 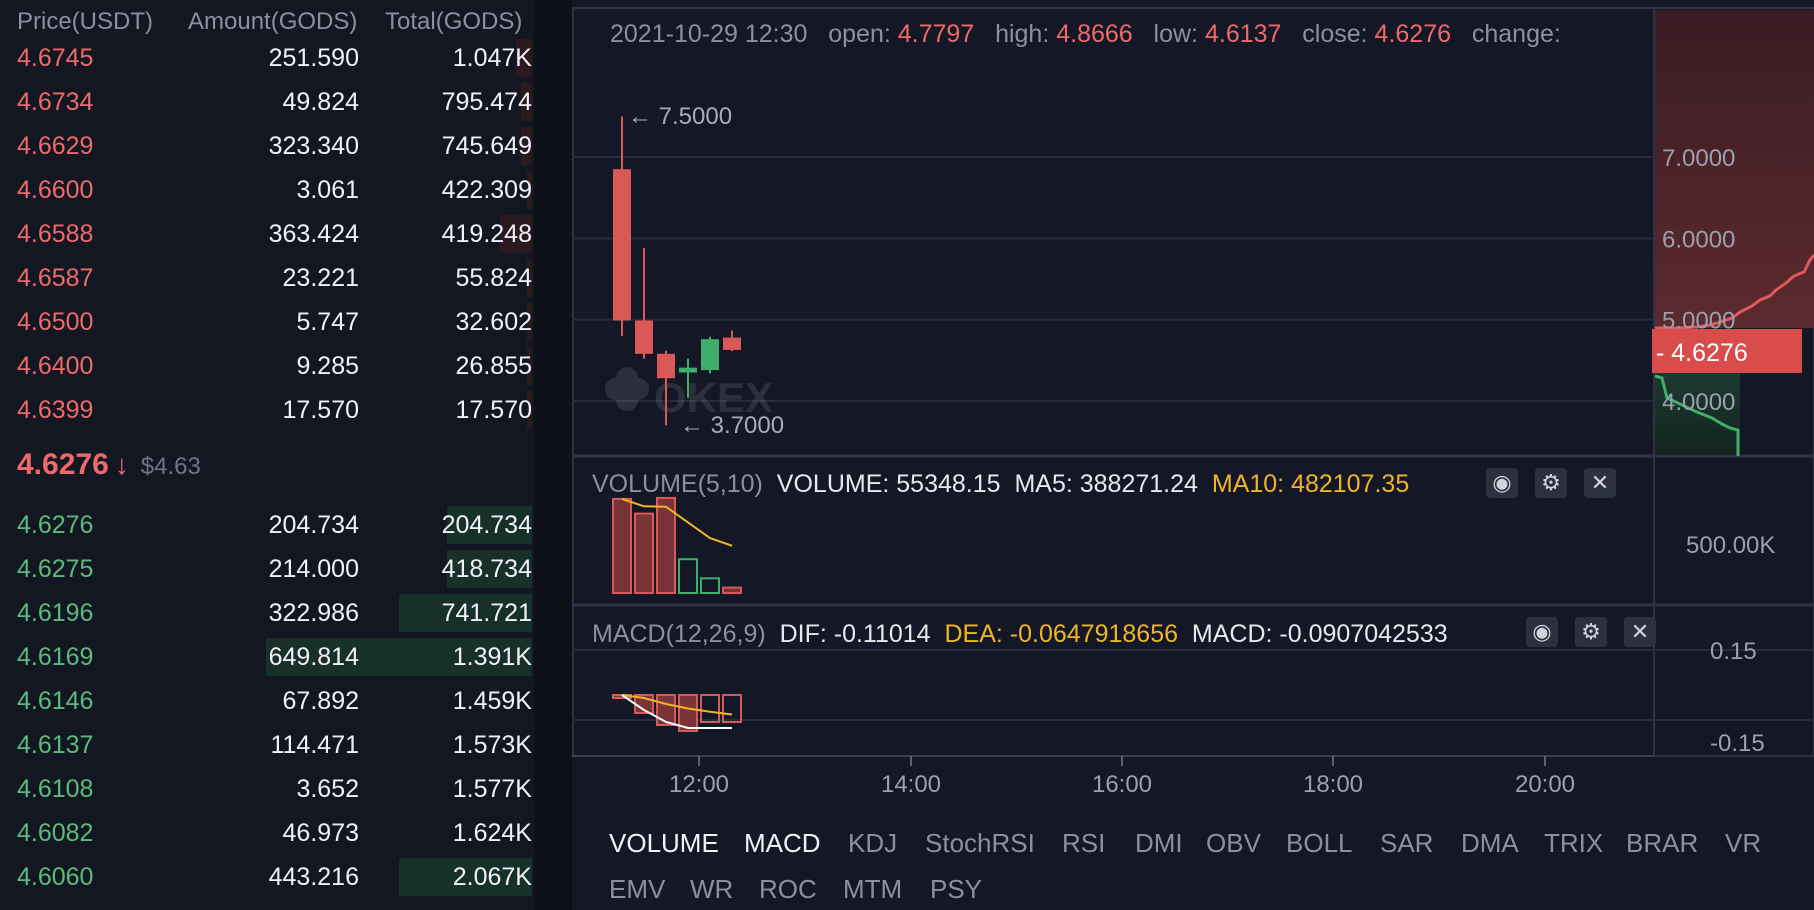 What do you see at coordinates (1743, 843) in the screenshot?
I see `tab-vr: VR` at bounding box center [1743, 843].